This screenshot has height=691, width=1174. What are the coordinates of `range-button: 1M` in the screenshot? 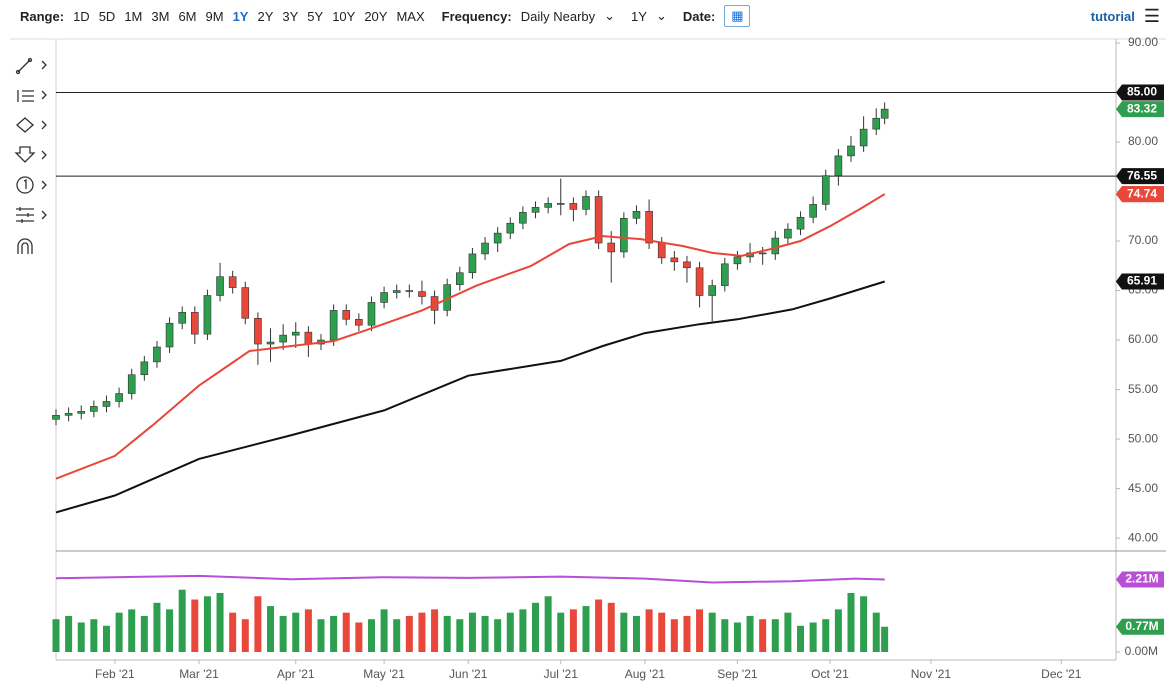 It's located at (133, 16).